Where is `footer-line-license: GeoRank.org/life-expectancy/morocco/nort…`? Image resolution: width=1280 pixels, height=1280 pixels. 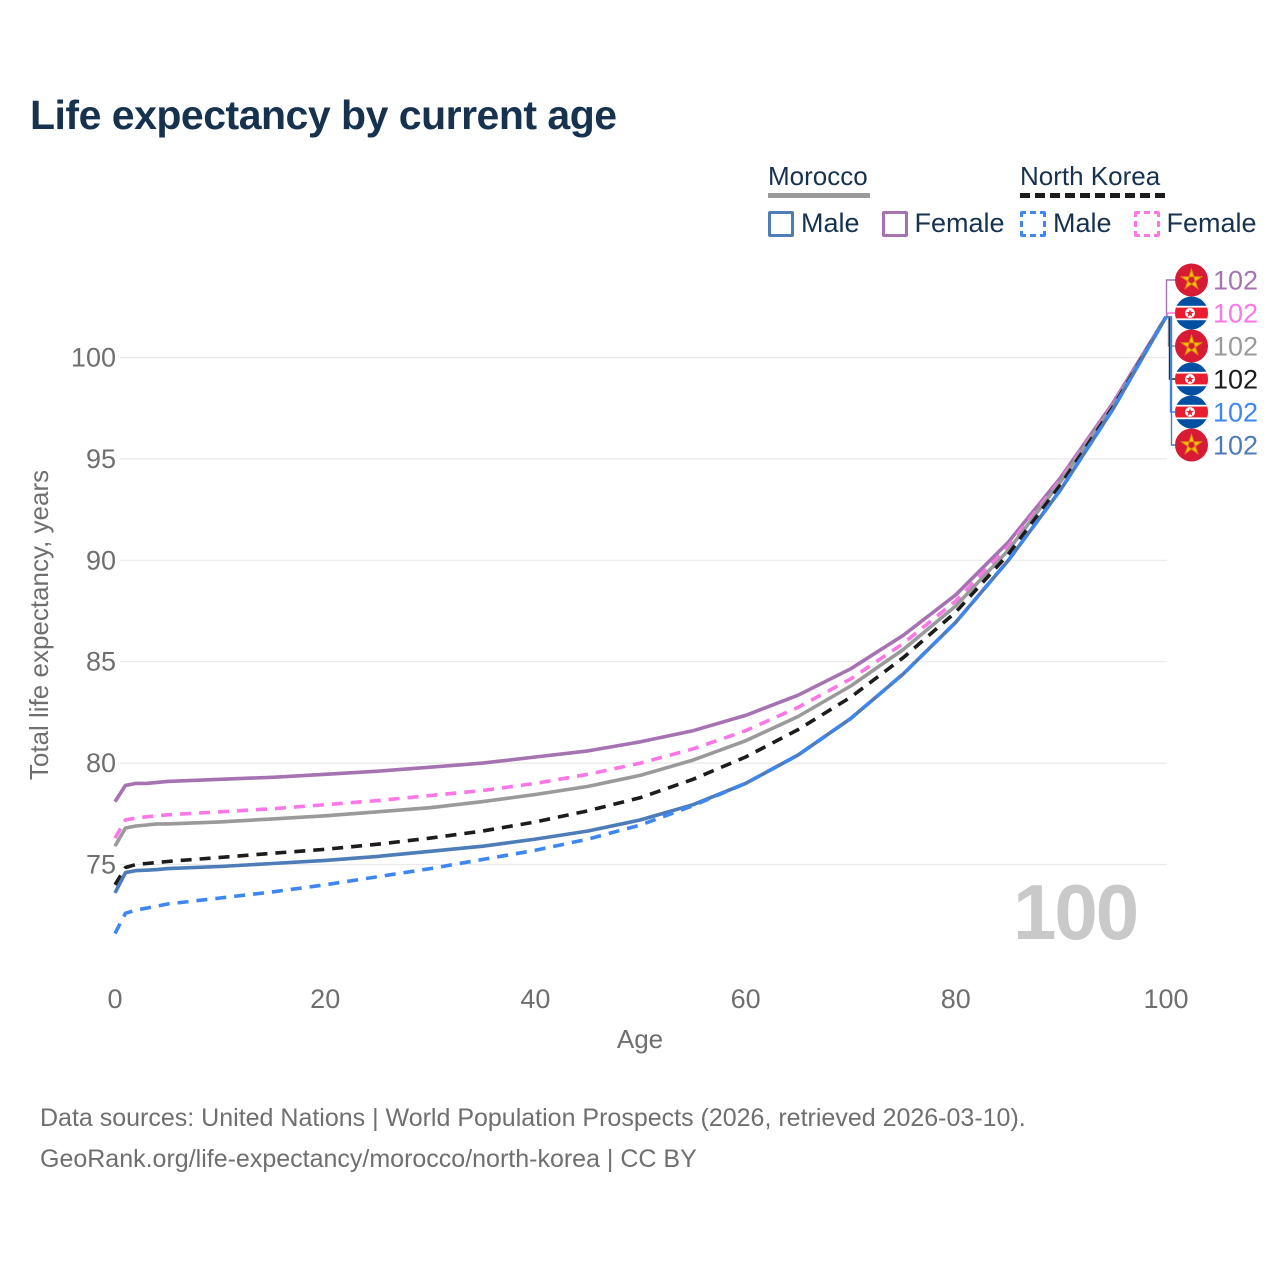 footer-line-license: GeoRank.org/life-expectancy/morocco/nort… is located at coordinates (368, 1159).